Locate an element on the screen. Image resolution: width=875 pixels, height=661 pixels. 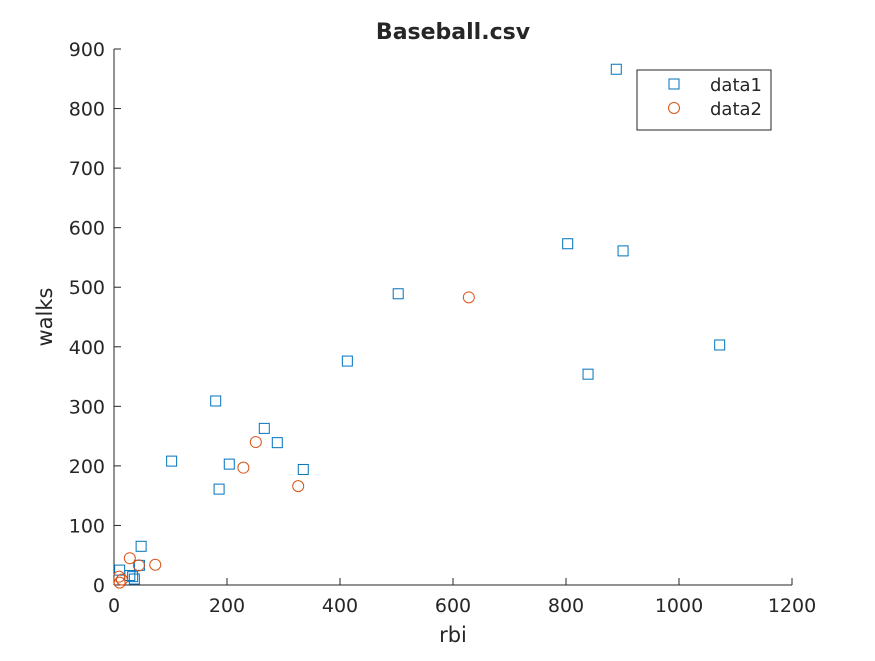
x-tick-label: 1000 is located at coordinates (679, 606).